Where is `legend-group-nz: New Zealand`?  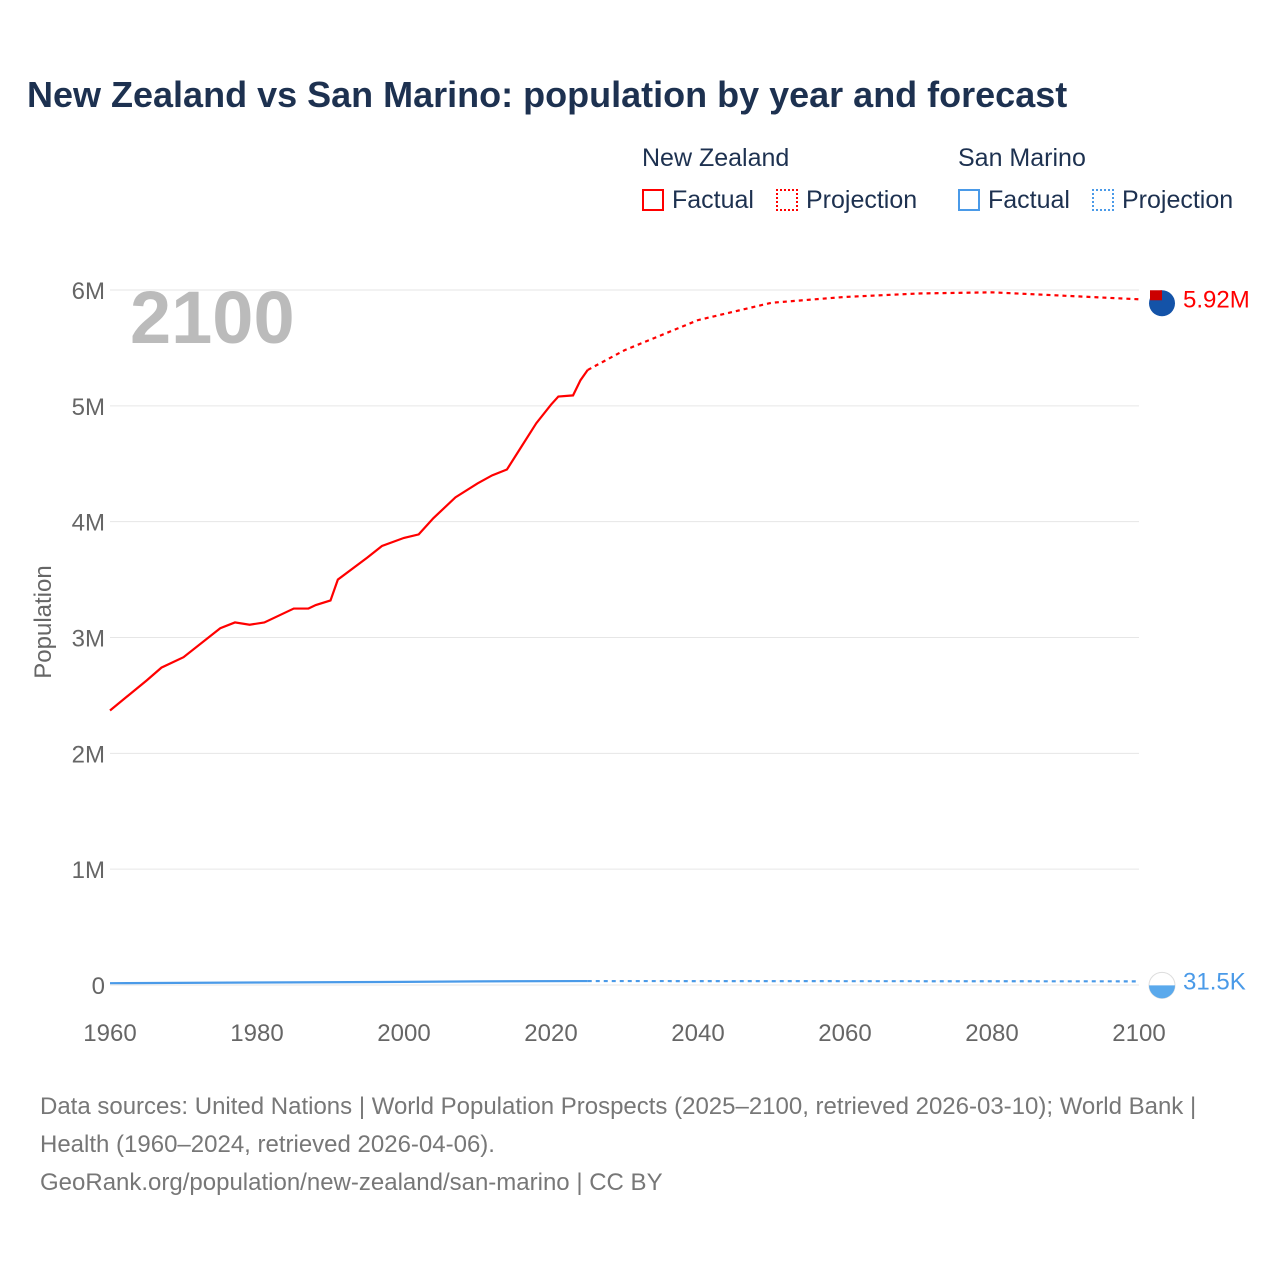 legend-group-nz: New Zealand is located at coordinates (716, 158).